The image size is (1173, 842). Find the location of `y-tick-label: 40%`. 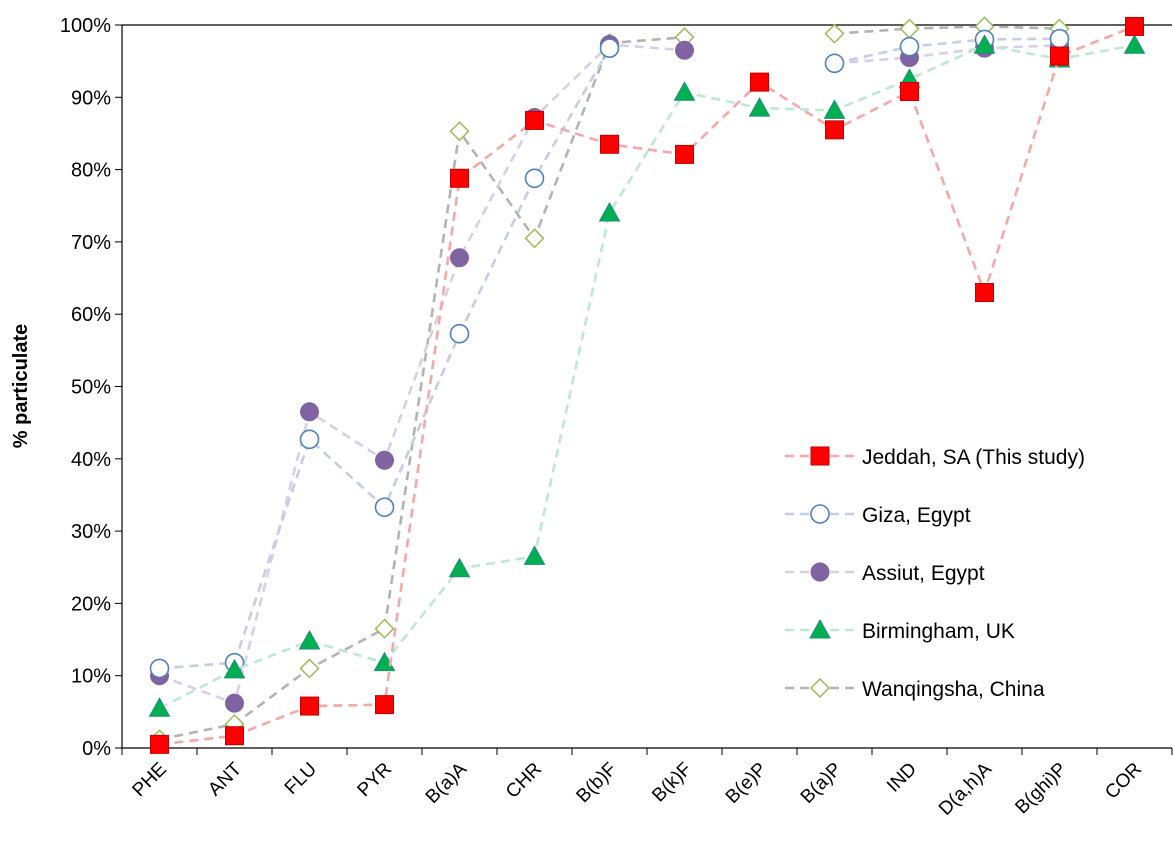

y-tick-label: 40% is located at coordinates (91, 460).